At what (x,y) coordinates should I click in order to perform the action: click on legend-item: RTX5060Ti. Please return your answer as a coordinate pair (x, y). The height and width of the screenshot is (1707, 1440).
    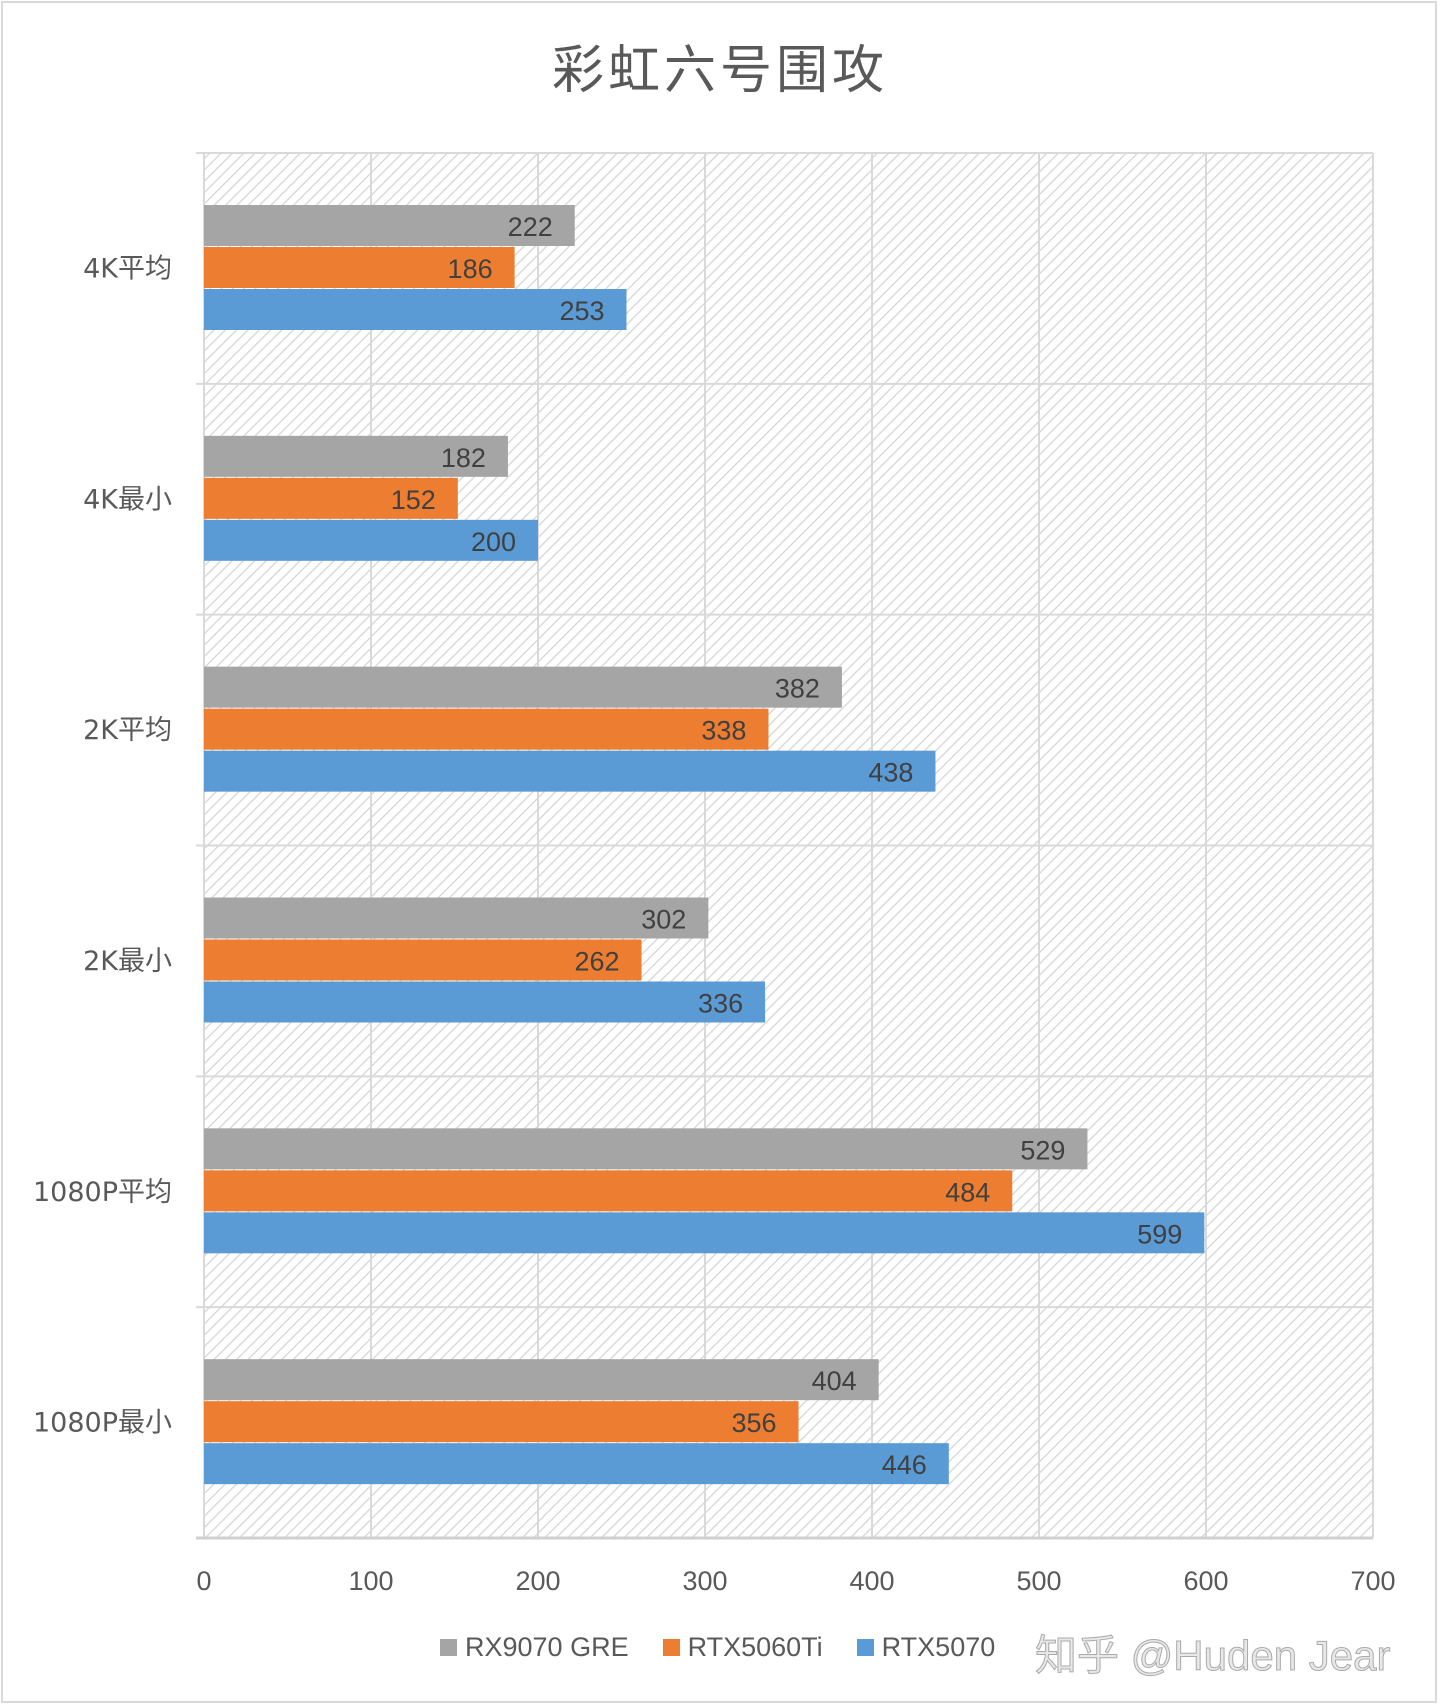
    Looking at the image, I should click on (742, 1647).